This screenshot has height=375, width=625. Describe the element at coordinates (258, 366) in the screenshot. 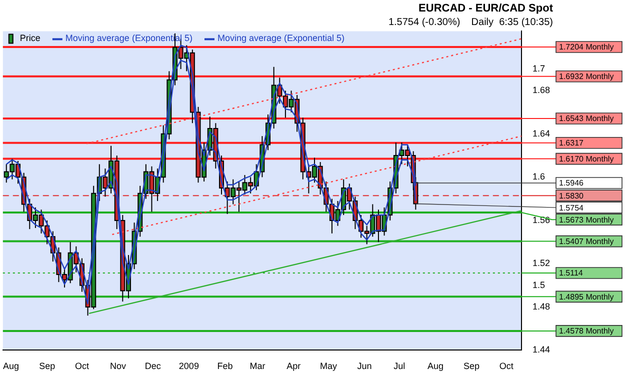

I see `x-tick-label: Mar` at that location.